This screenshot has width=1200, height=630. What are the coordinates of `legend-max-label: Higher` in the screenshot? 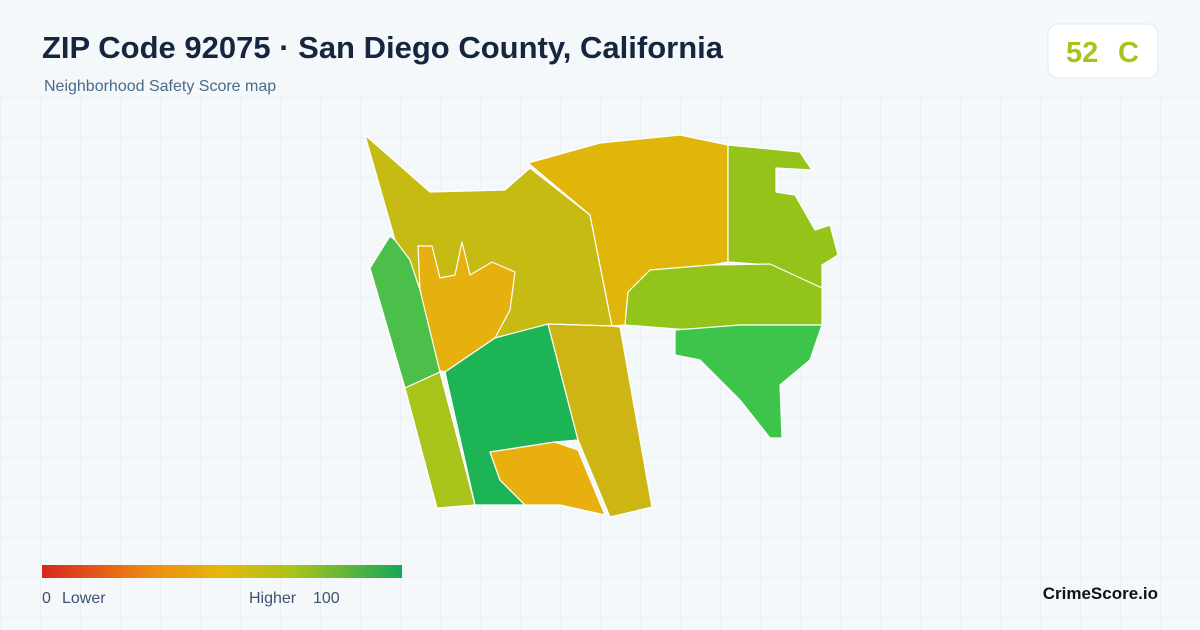 It's located at (273, 598).